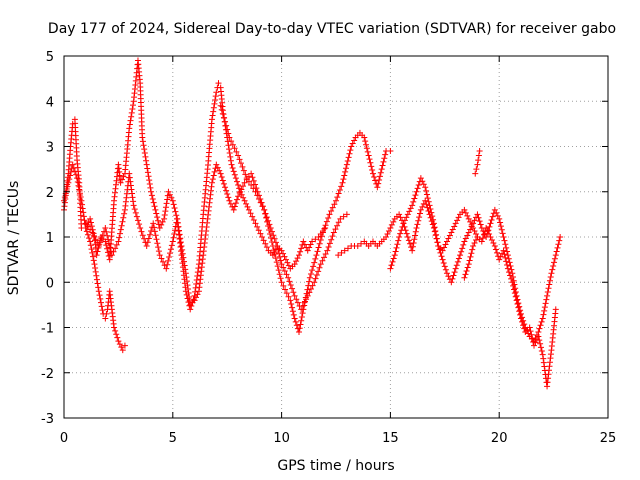 Image resolution: width=640 pixels, height=480 pixels. What do you see at coordinates (50, 148) in the screenshot?
I see `y-tick-label: 3` at bounding box center [50, 148].